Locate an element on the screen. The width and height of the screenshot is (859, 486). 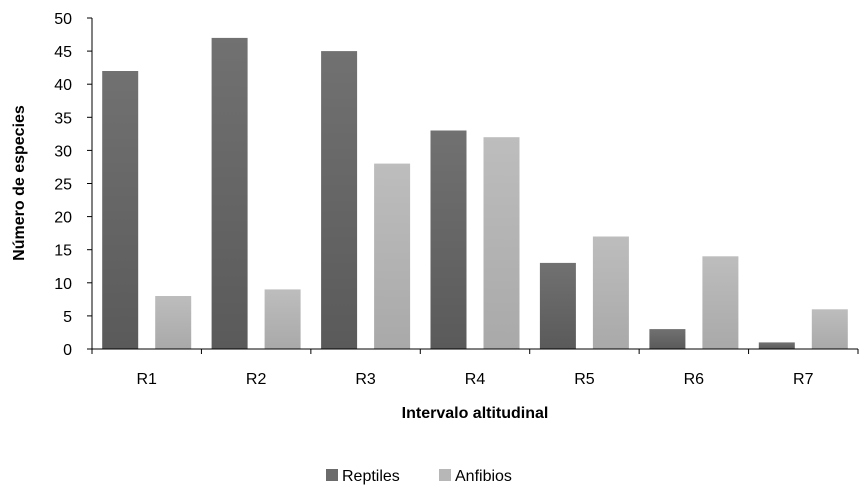
bar-anfibios-r1 is located at coordinates (173, 322).